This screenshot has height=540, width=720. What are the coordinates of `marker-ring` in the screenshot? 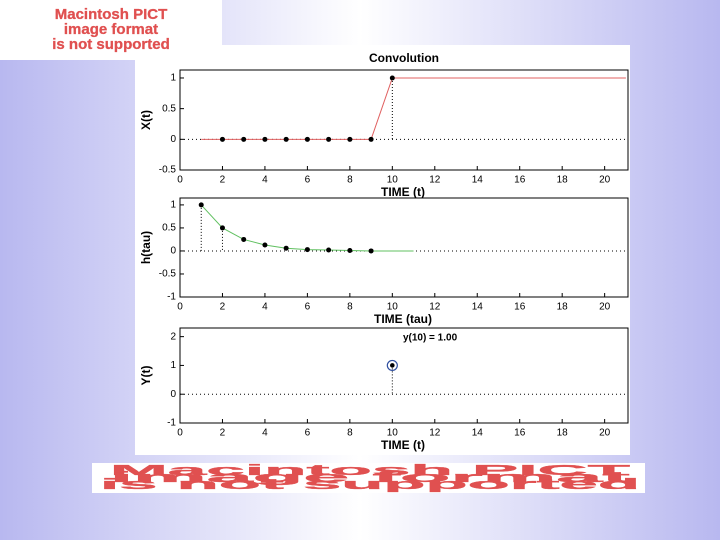 It's located at (392, 365).